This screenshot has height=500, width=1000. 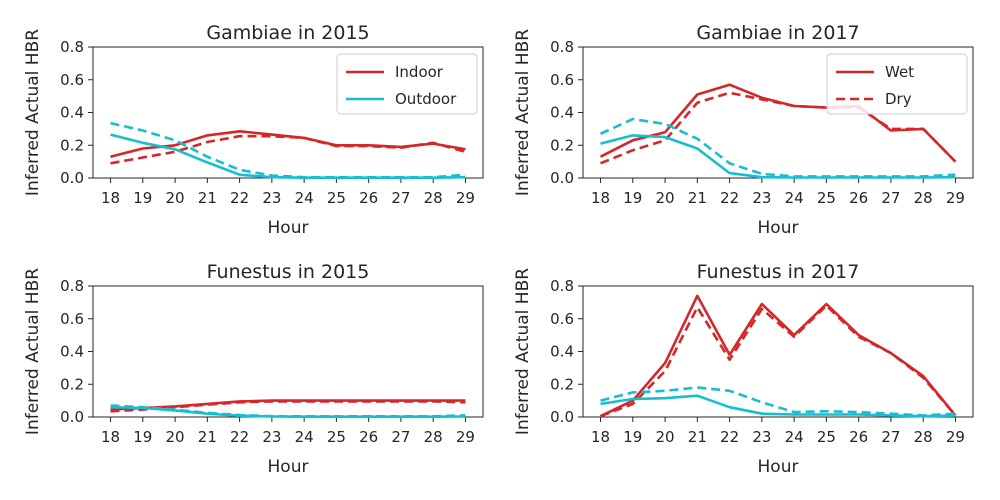 I want to click on legend: Indoor Outdoor, so click(x=407, y=84).